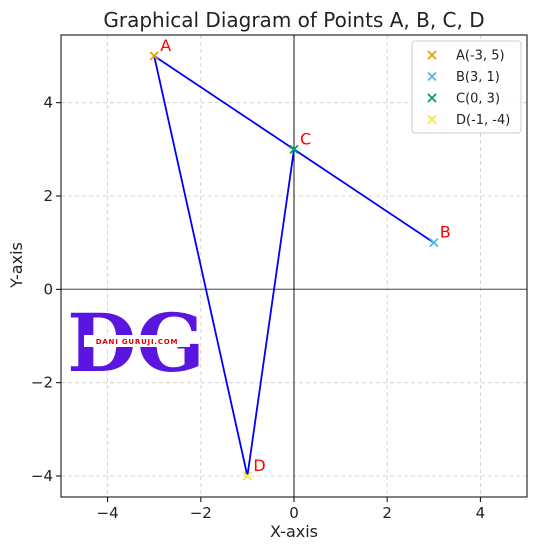 The width and height of the screenshot is (537, 551). What do you see at coordinates (294, 531) in the screenshot?
I see `x-axis-label: X-axis` at bounding box center [294, 531].